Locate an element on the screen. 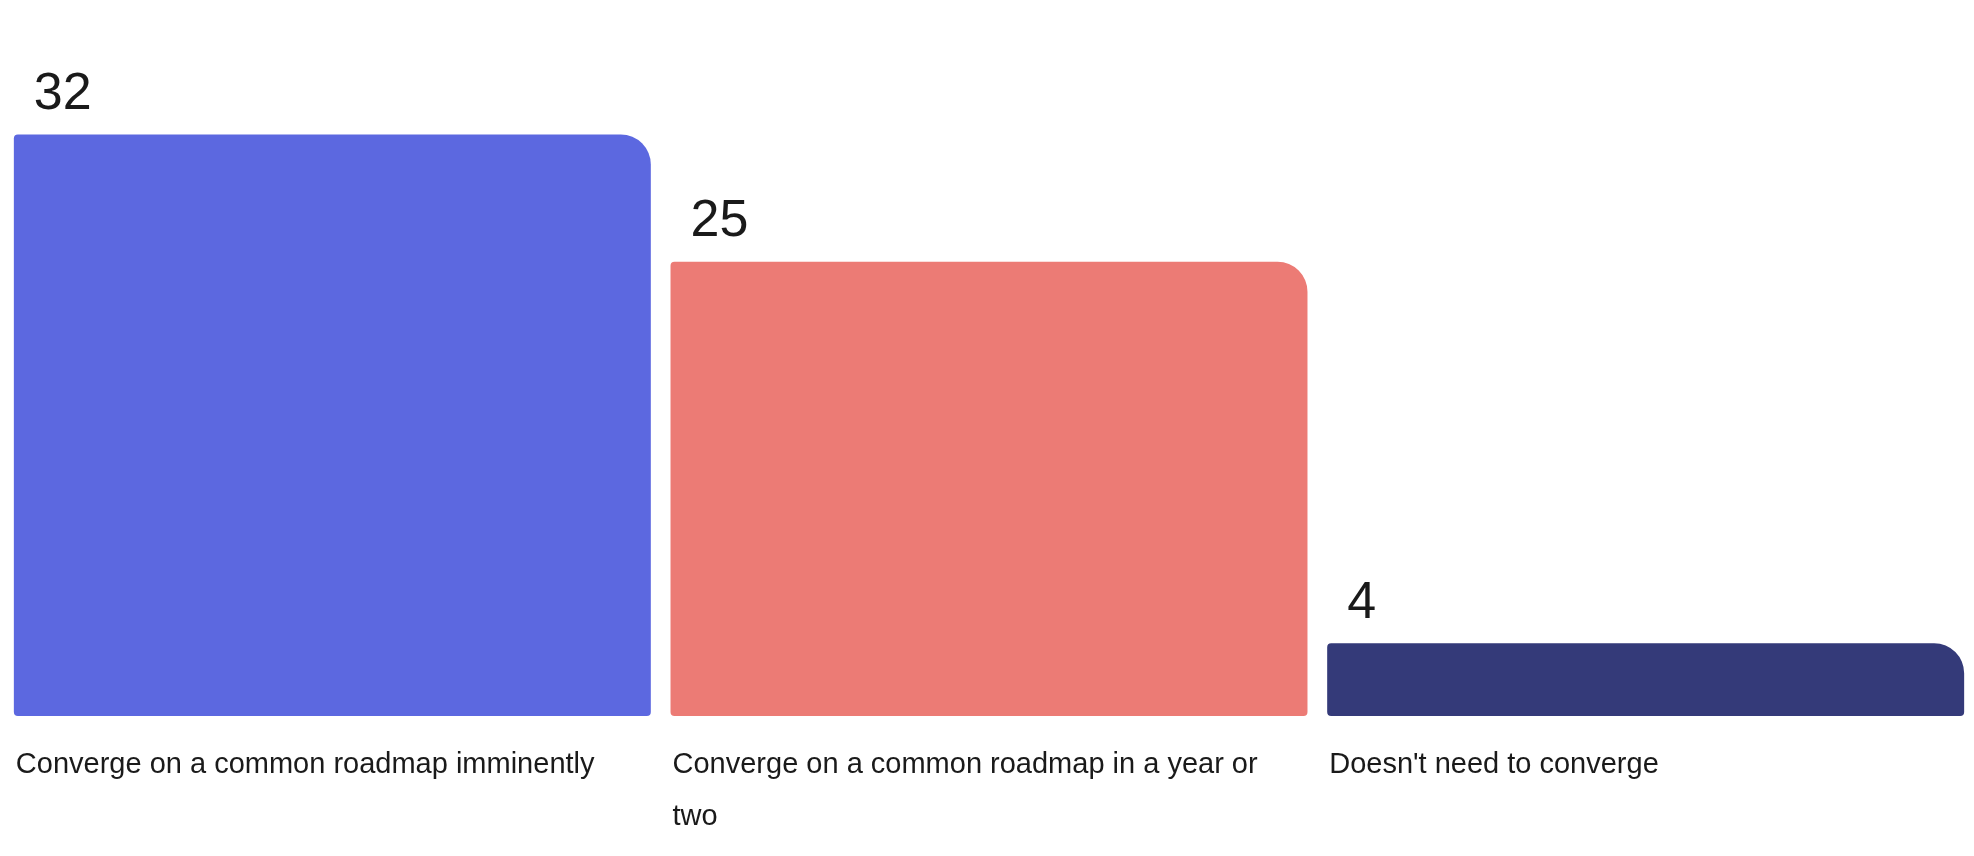 The height and width of the screenshot is (856, 1974). data-label: 4 is located at coordinates (1362, 599).